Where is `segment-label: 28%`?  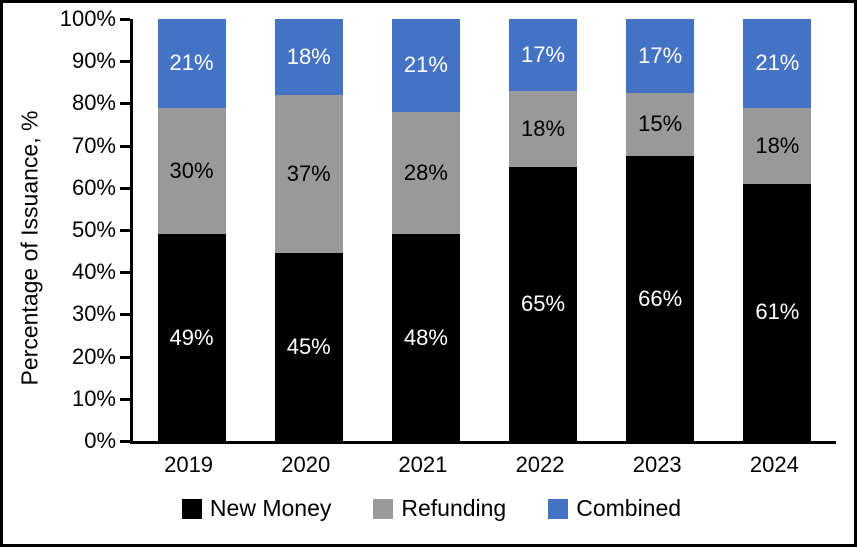 segment-label: 28% is located at coordinates (425, 173).